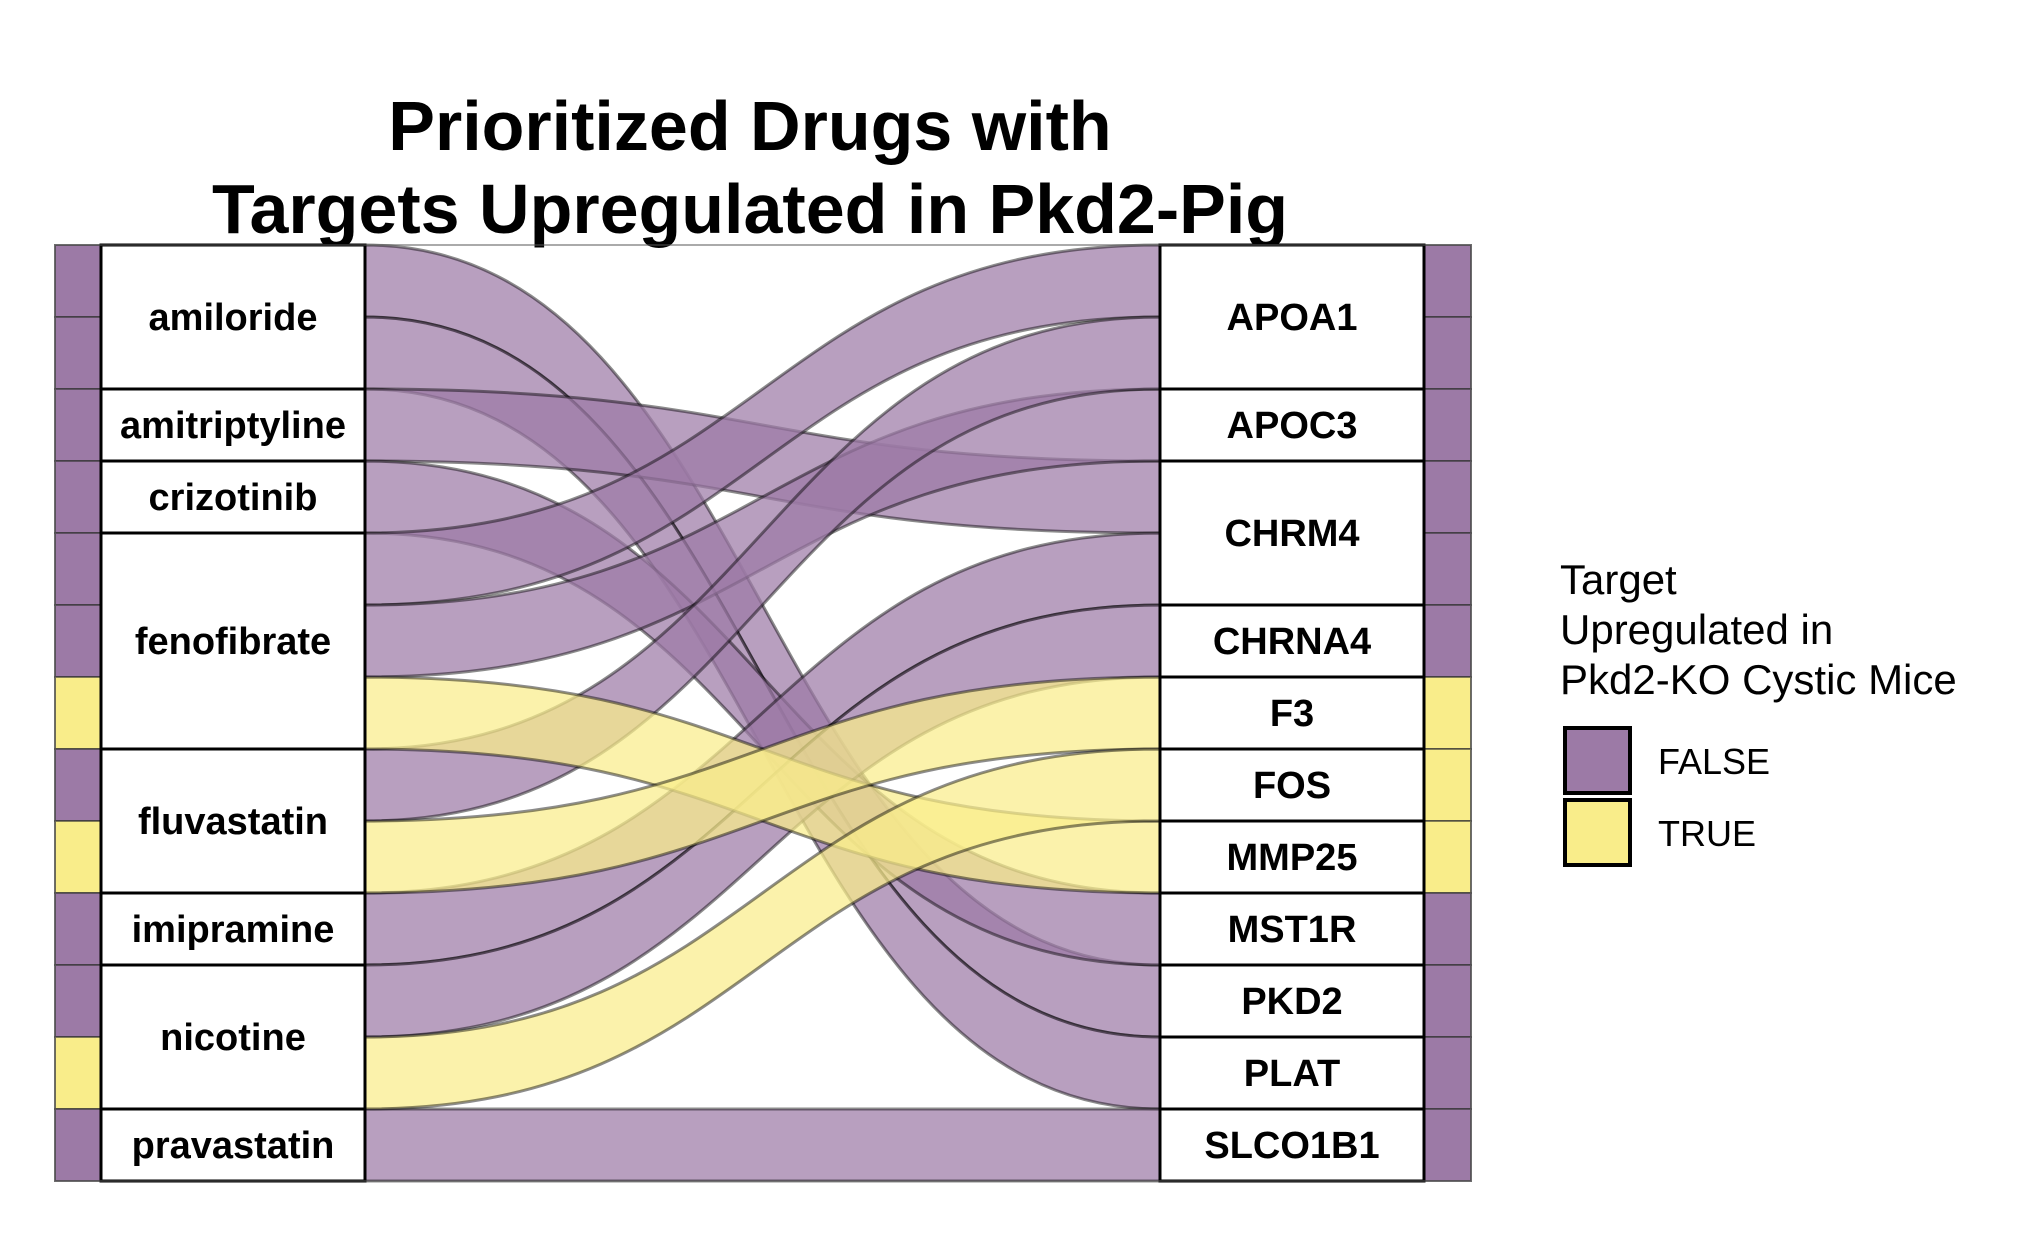  Describe the element at coordinates (1447, 569) in the screenshot. I see `right-lode-imipramine-chrm4` at that location.